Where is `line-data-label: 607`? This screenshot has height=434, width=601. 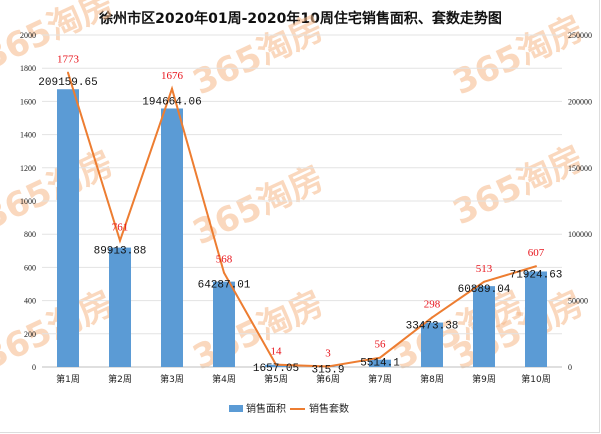 line-data-label: 607 is located at coordinates (536, 253).